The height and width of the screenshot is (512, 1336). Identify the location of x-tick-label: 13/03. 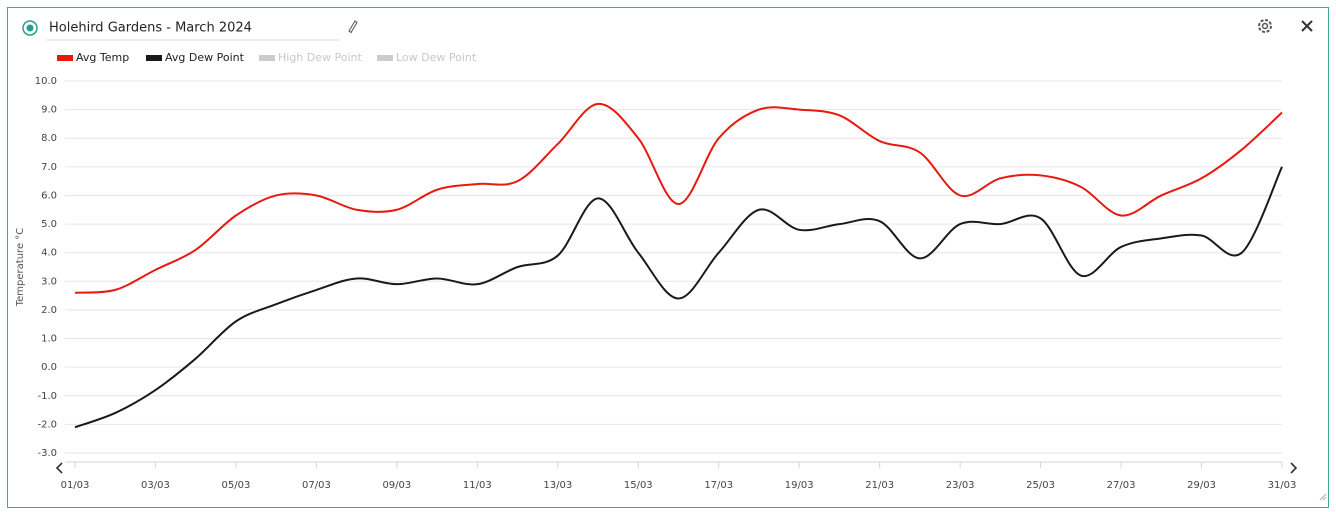
(557, 485).